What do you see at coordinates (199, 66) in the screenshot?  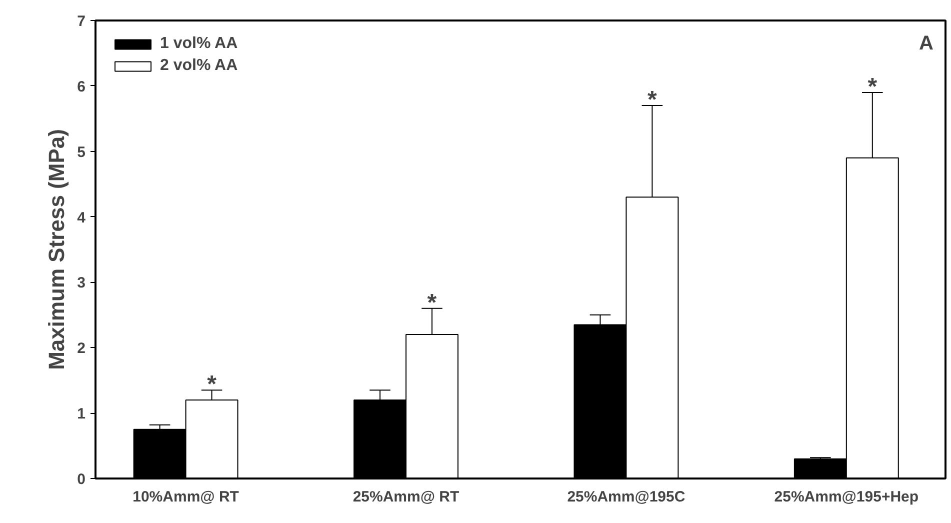 I see `legend-label: 2 vol% AA` at bounding box center [199, 66].